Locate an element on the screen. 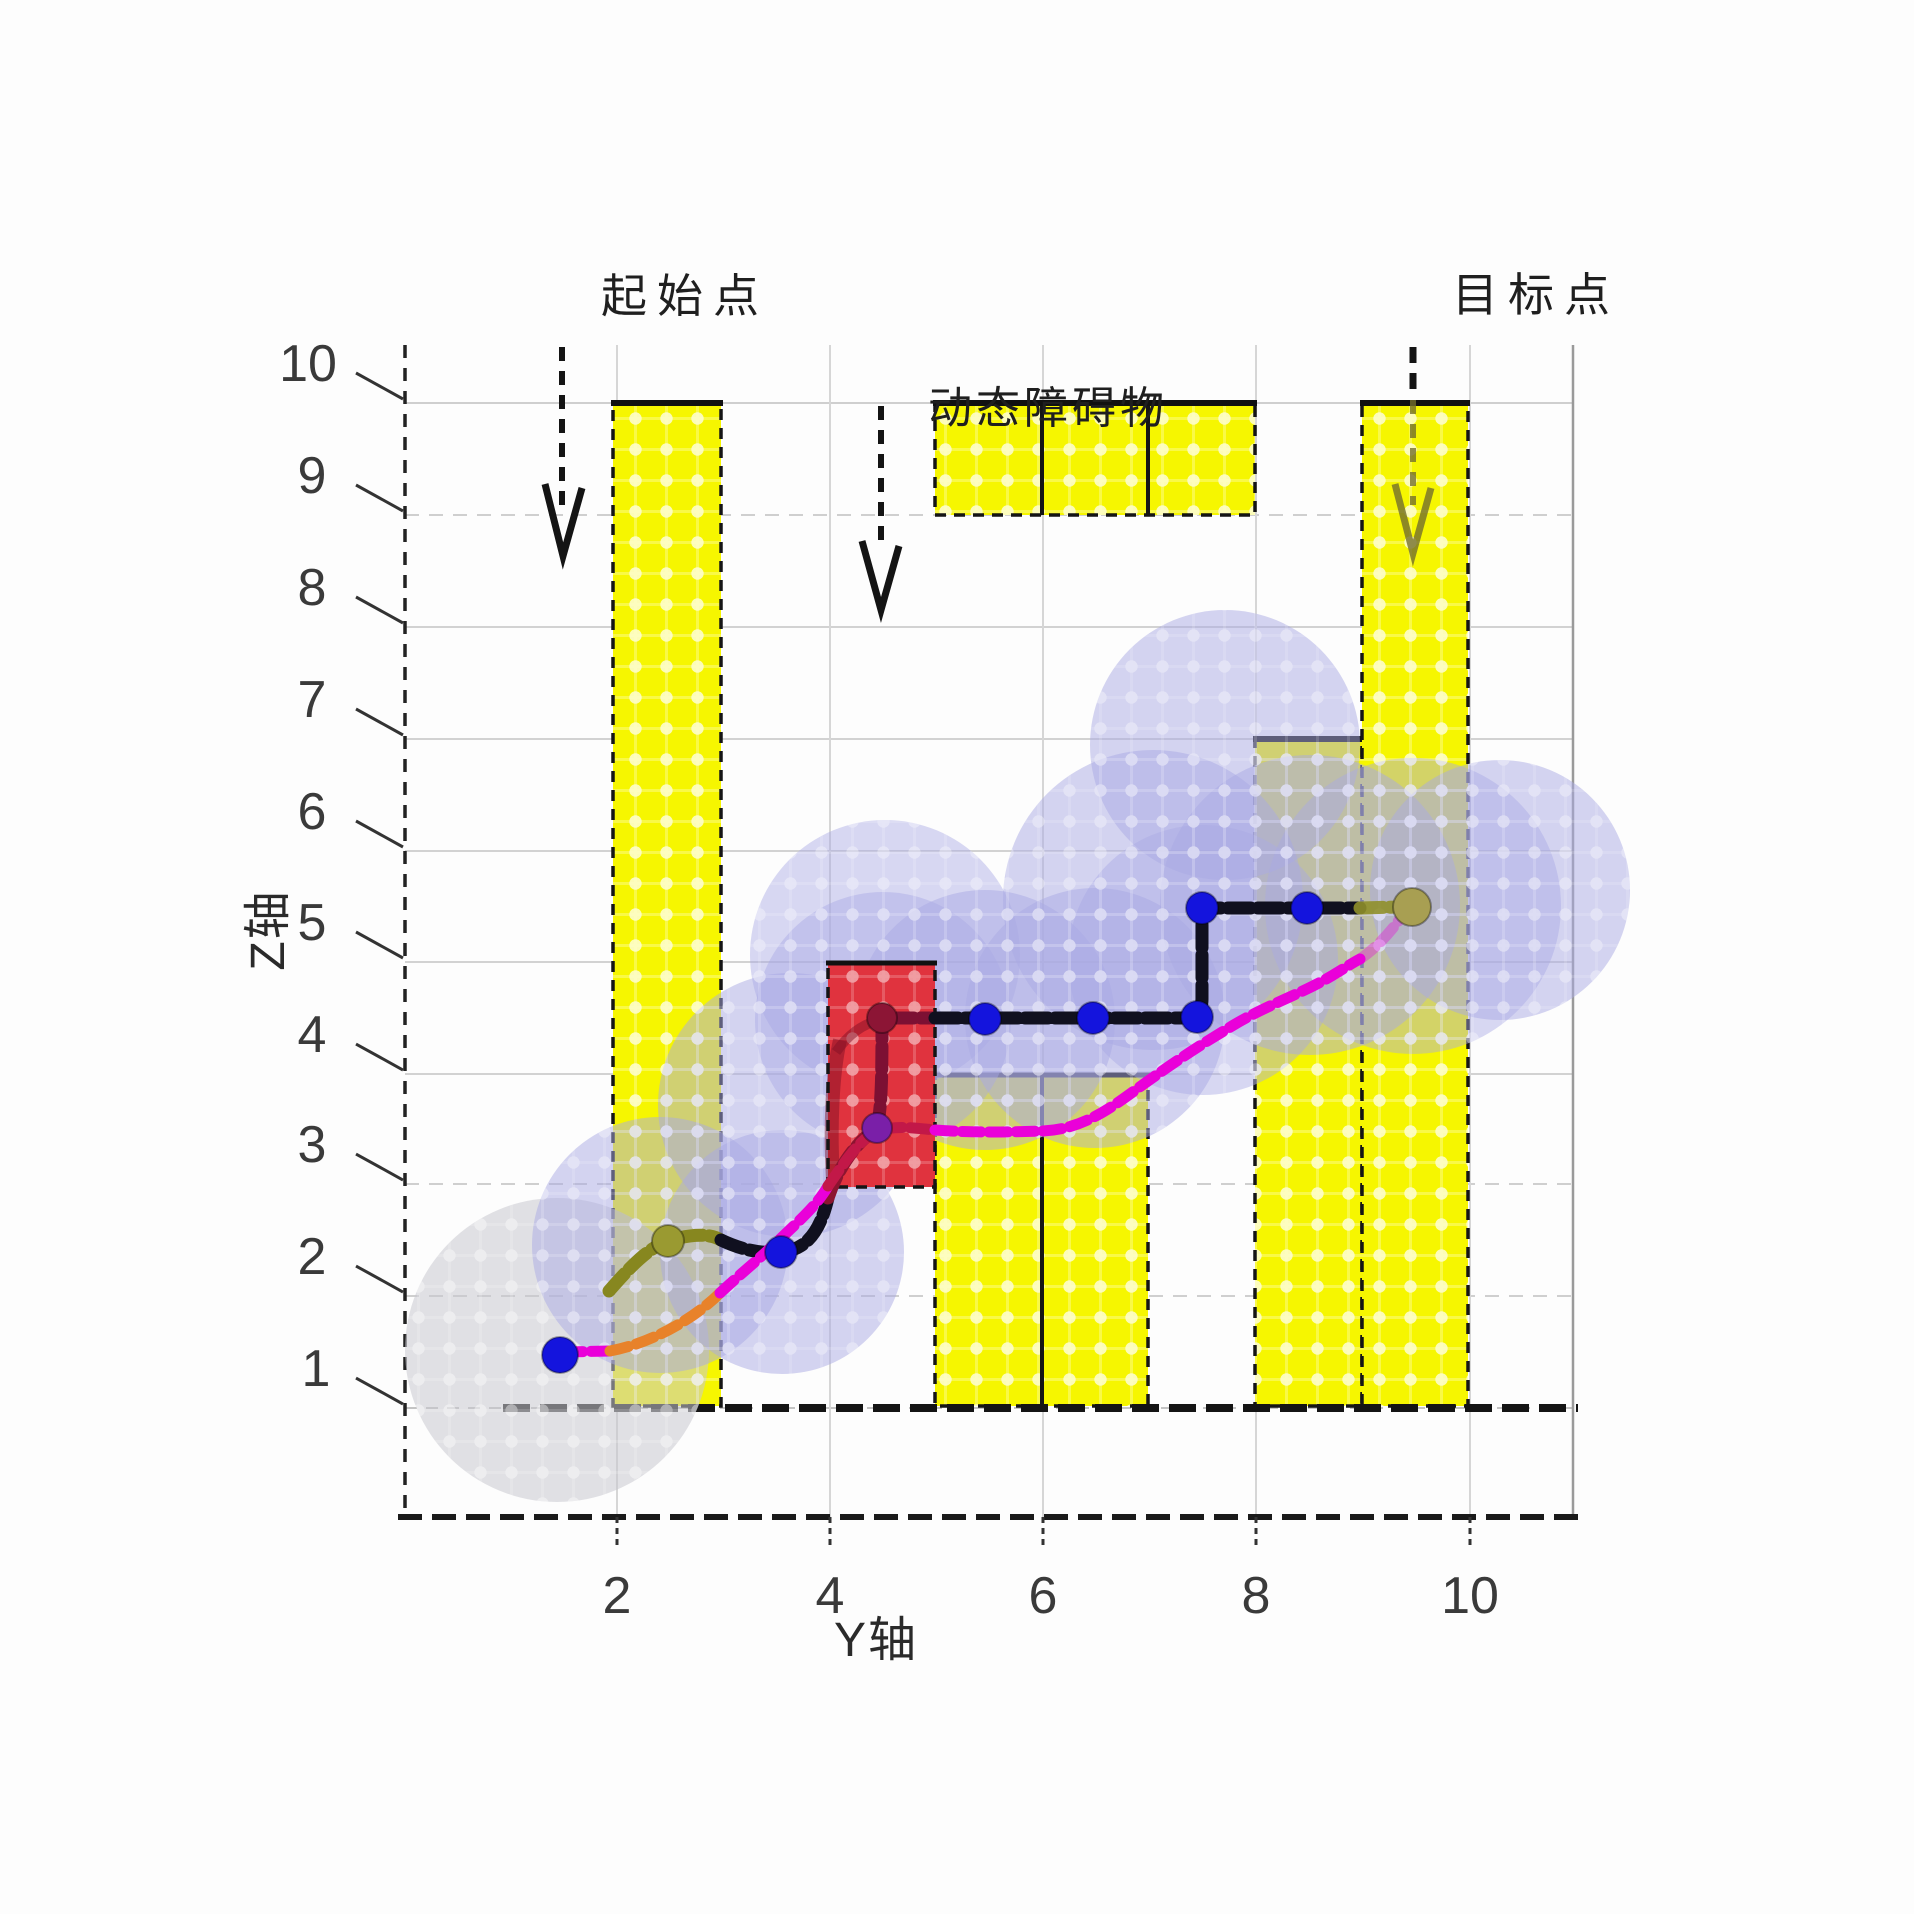 This screenshot has width=1914, height=1914. start-arrow is located at coordinates (563, 458).